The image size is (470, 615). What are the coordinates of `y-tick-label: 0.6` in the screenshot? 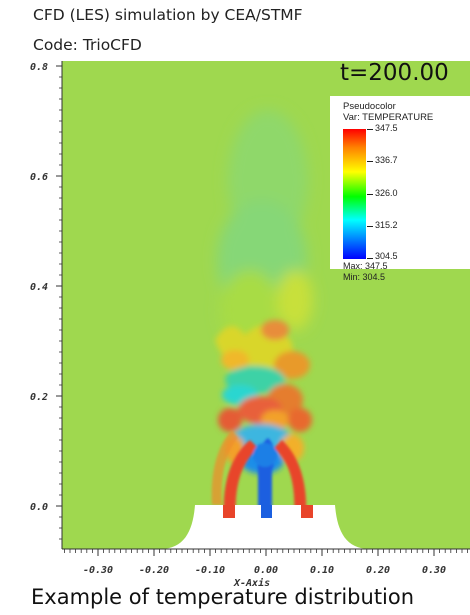 It's located at (39, 177).